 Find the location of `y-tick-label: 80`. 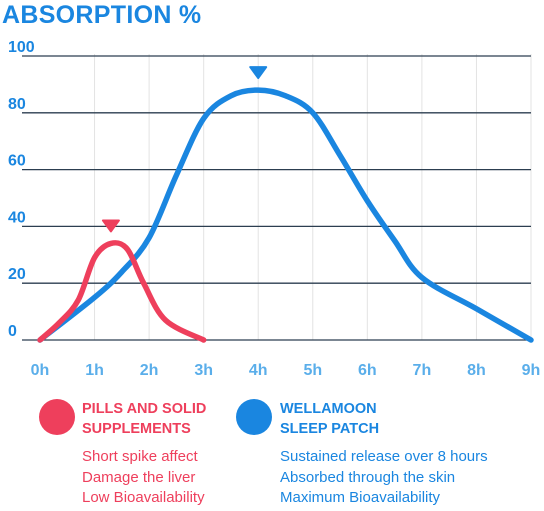

y-tick-label: 80 is located at coordinates (17, 104).